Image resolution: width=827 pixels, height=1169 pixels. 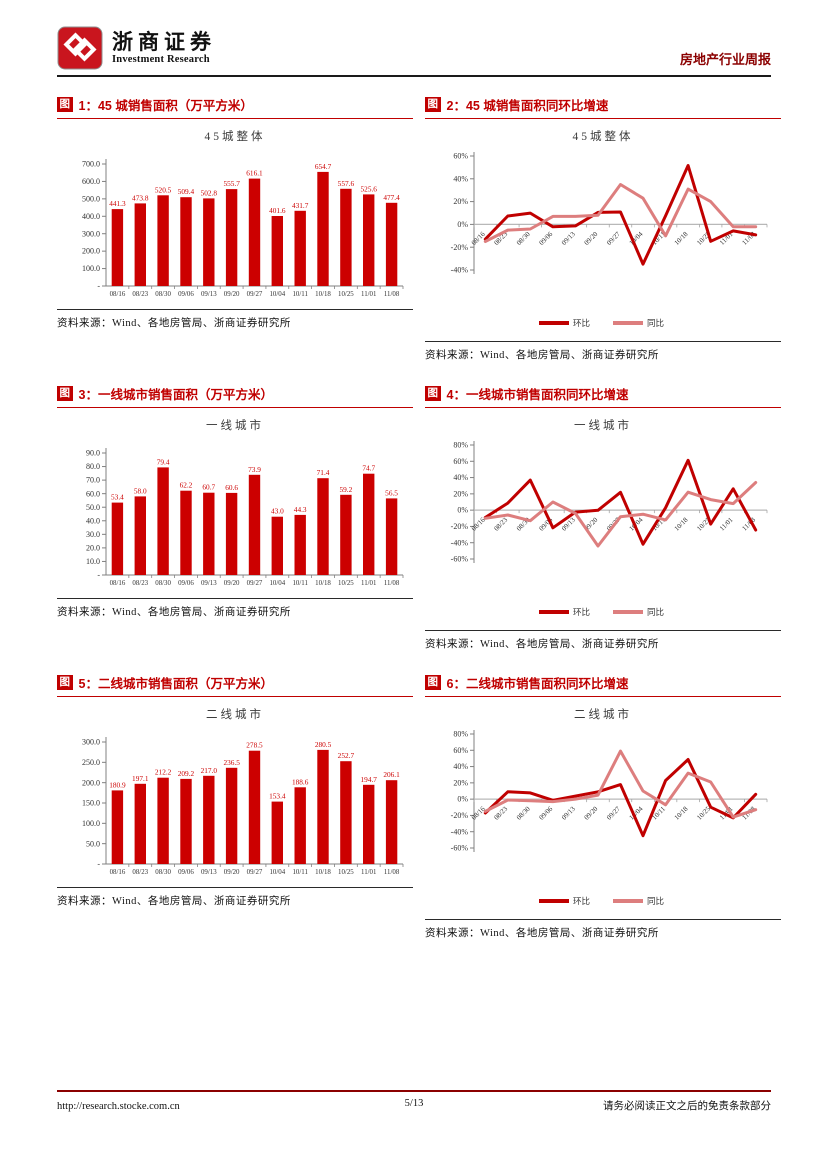 I want to click on svg-text: 80.0, so click(x=93, y=466).